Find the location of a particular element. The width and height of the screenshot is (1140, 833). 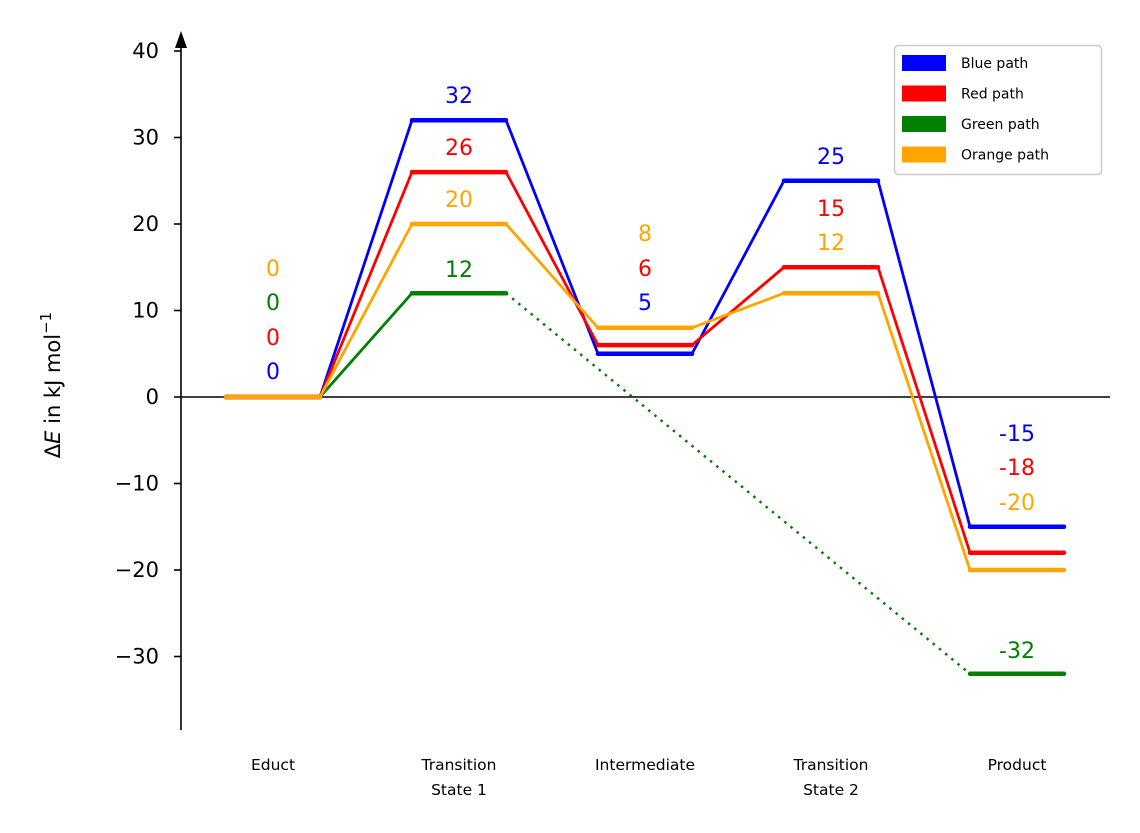

value-label: 6 is located at coordinates (645, 269).